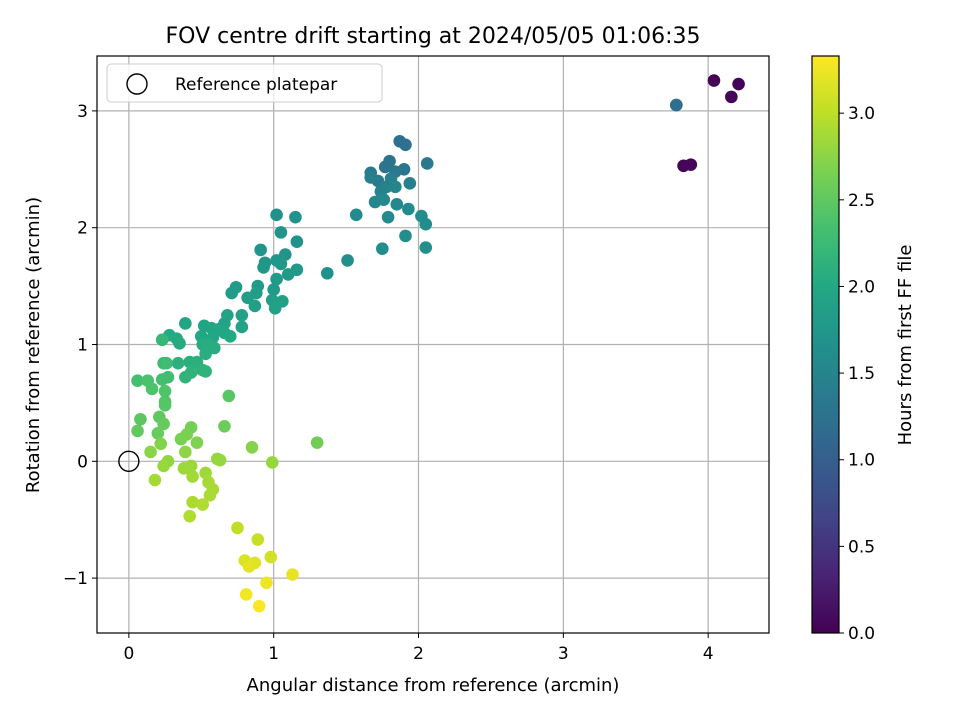  I want to click on colorbar-tick-label: 1.0, so click(861, 461).